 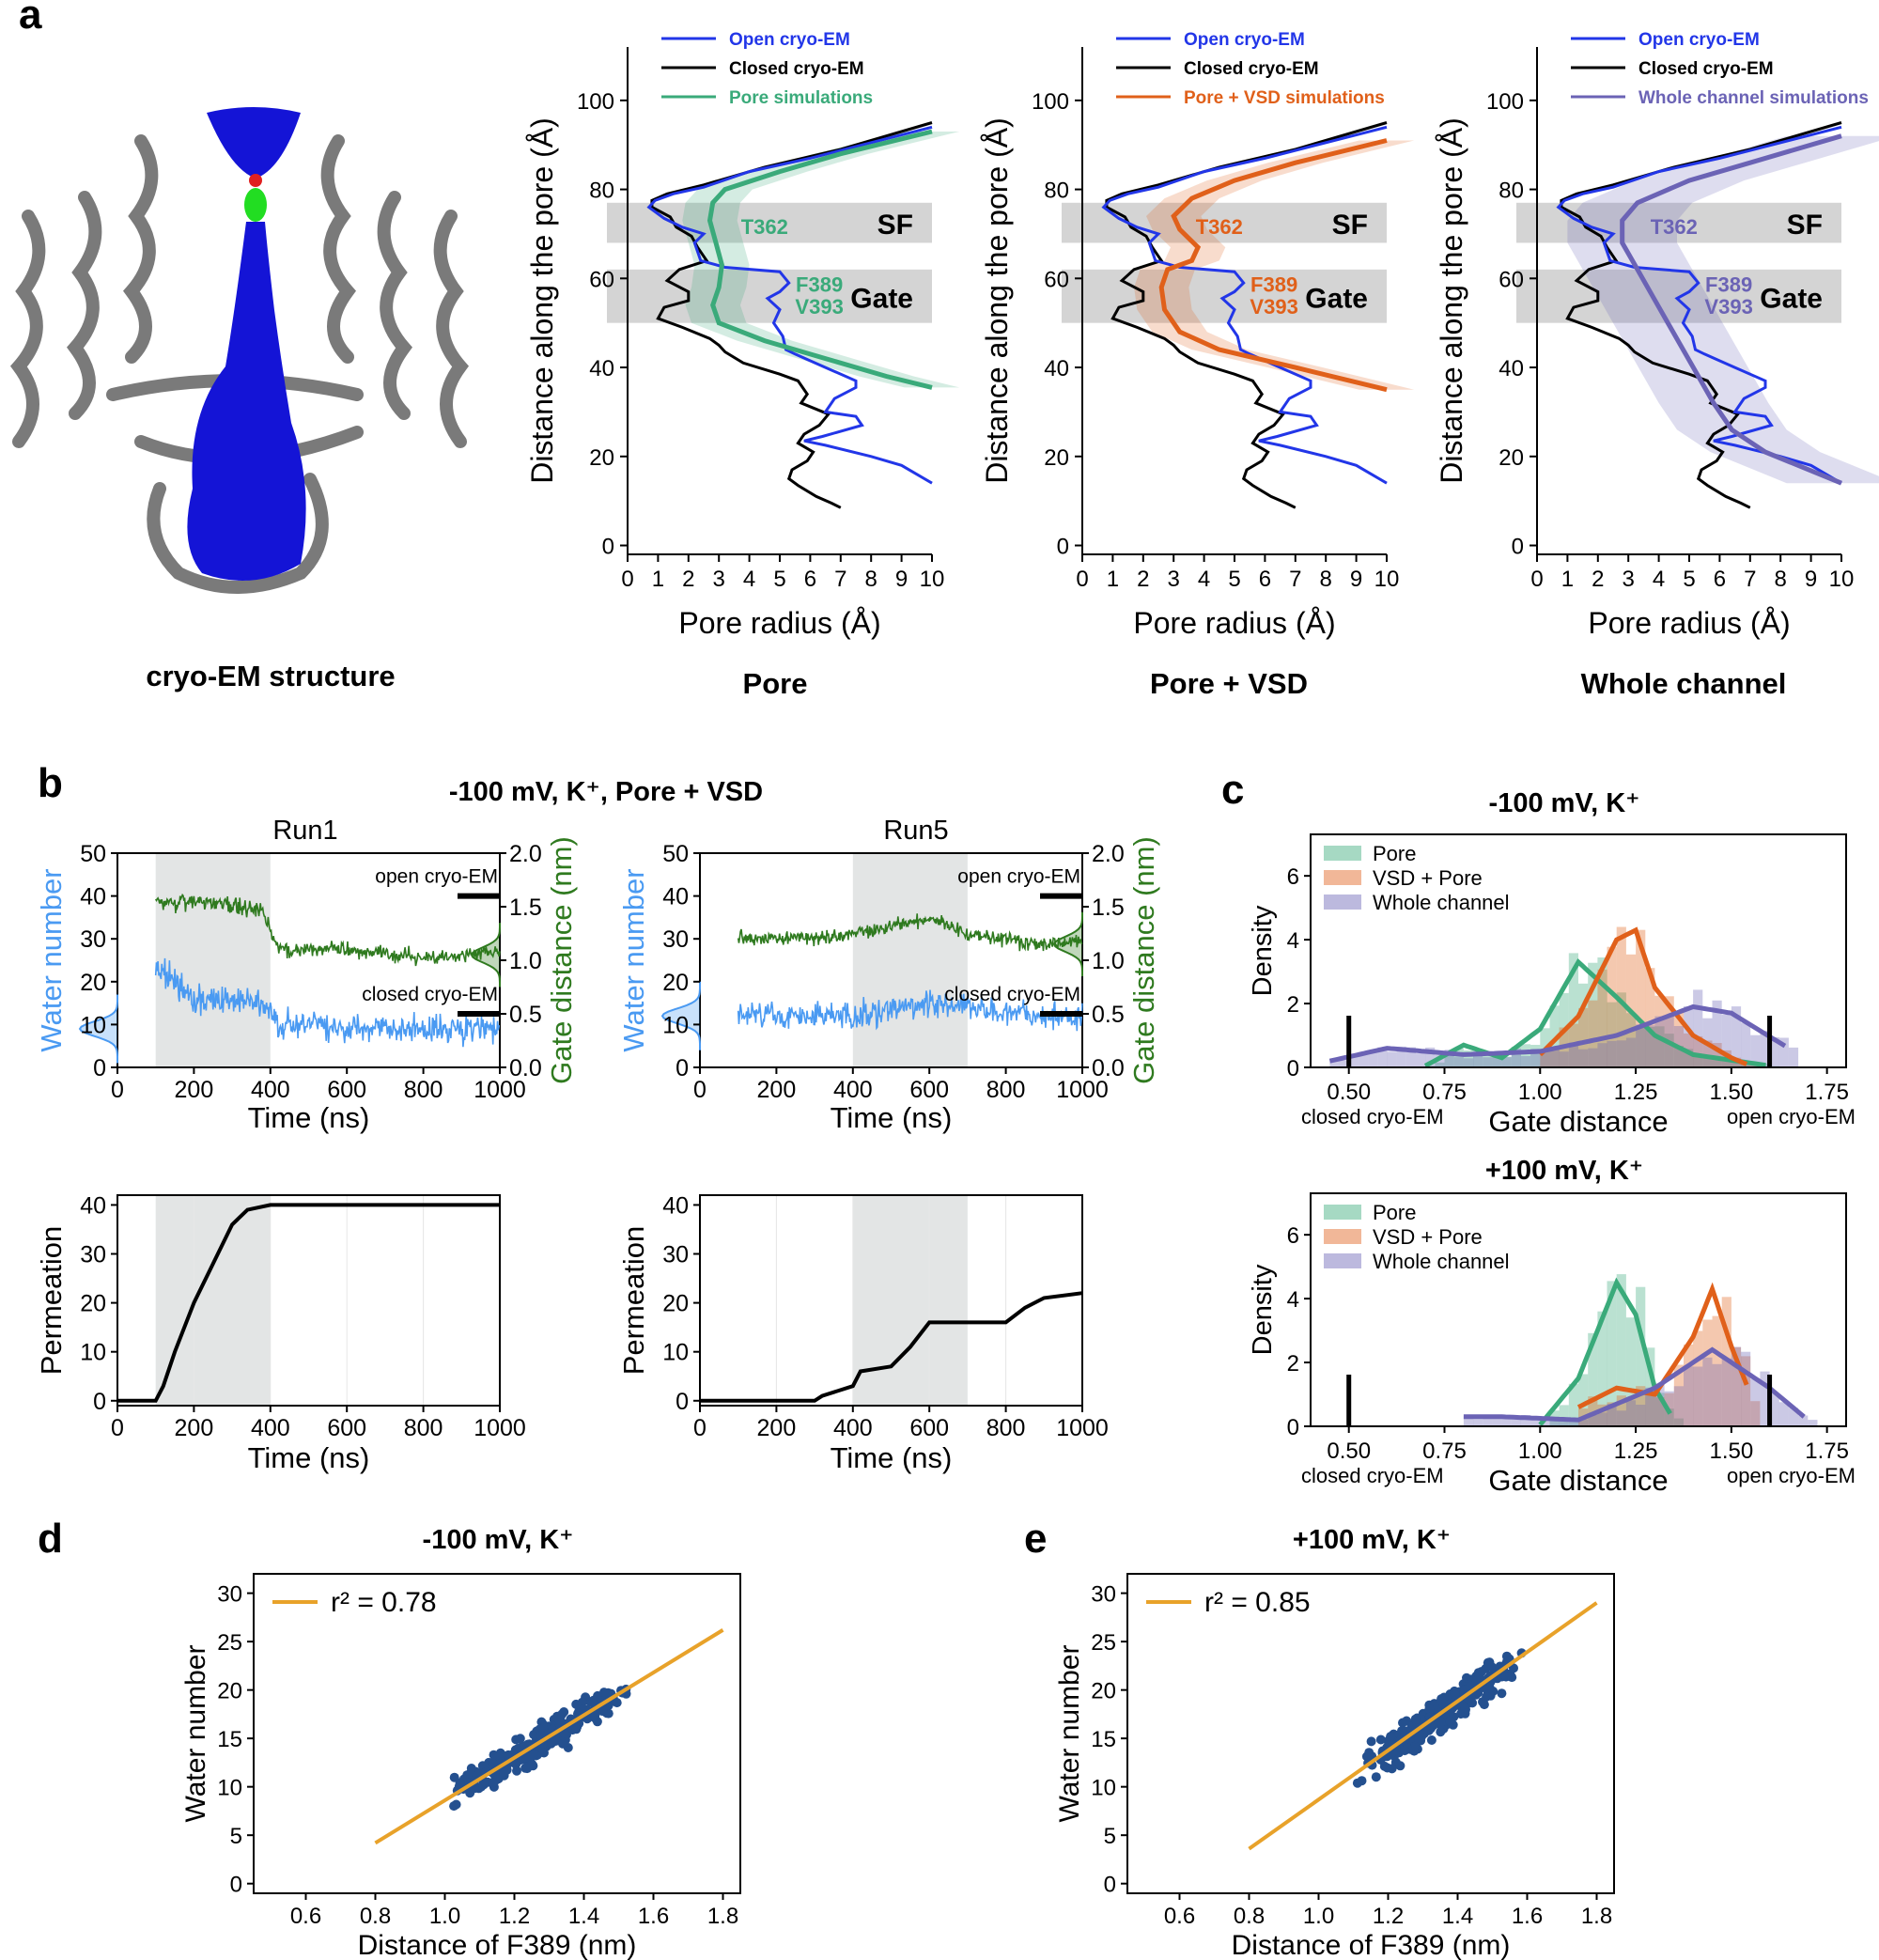 What do you see at coordinates (1689, 579) in the screenshot?
I see `x-tick-label: 5` at bounding box center [1689, 579].